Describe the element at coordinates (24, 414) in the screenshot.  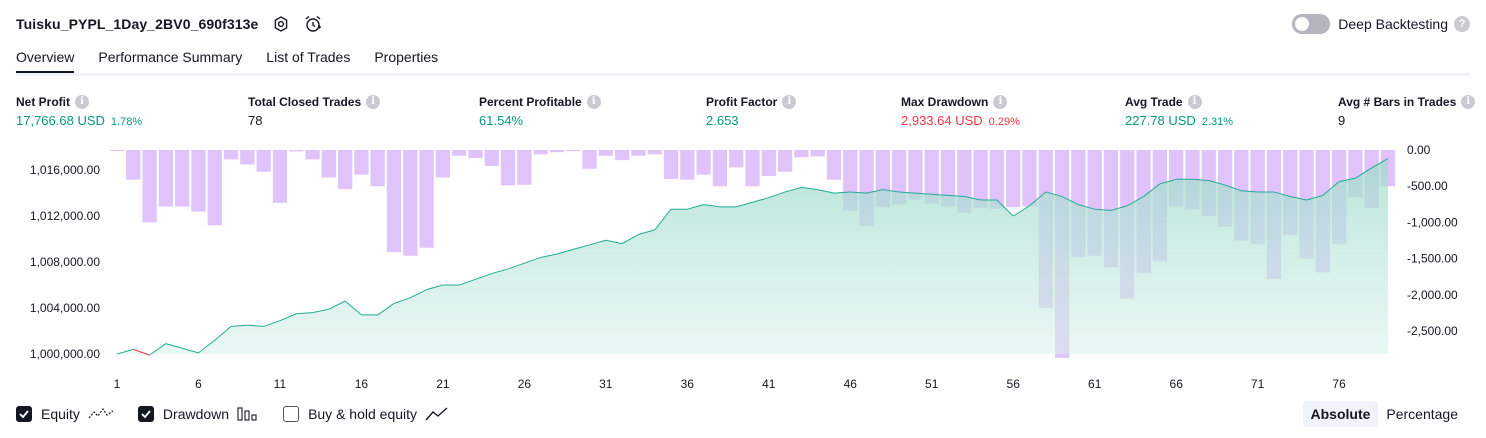
I see `equity-checkbox` at that location.